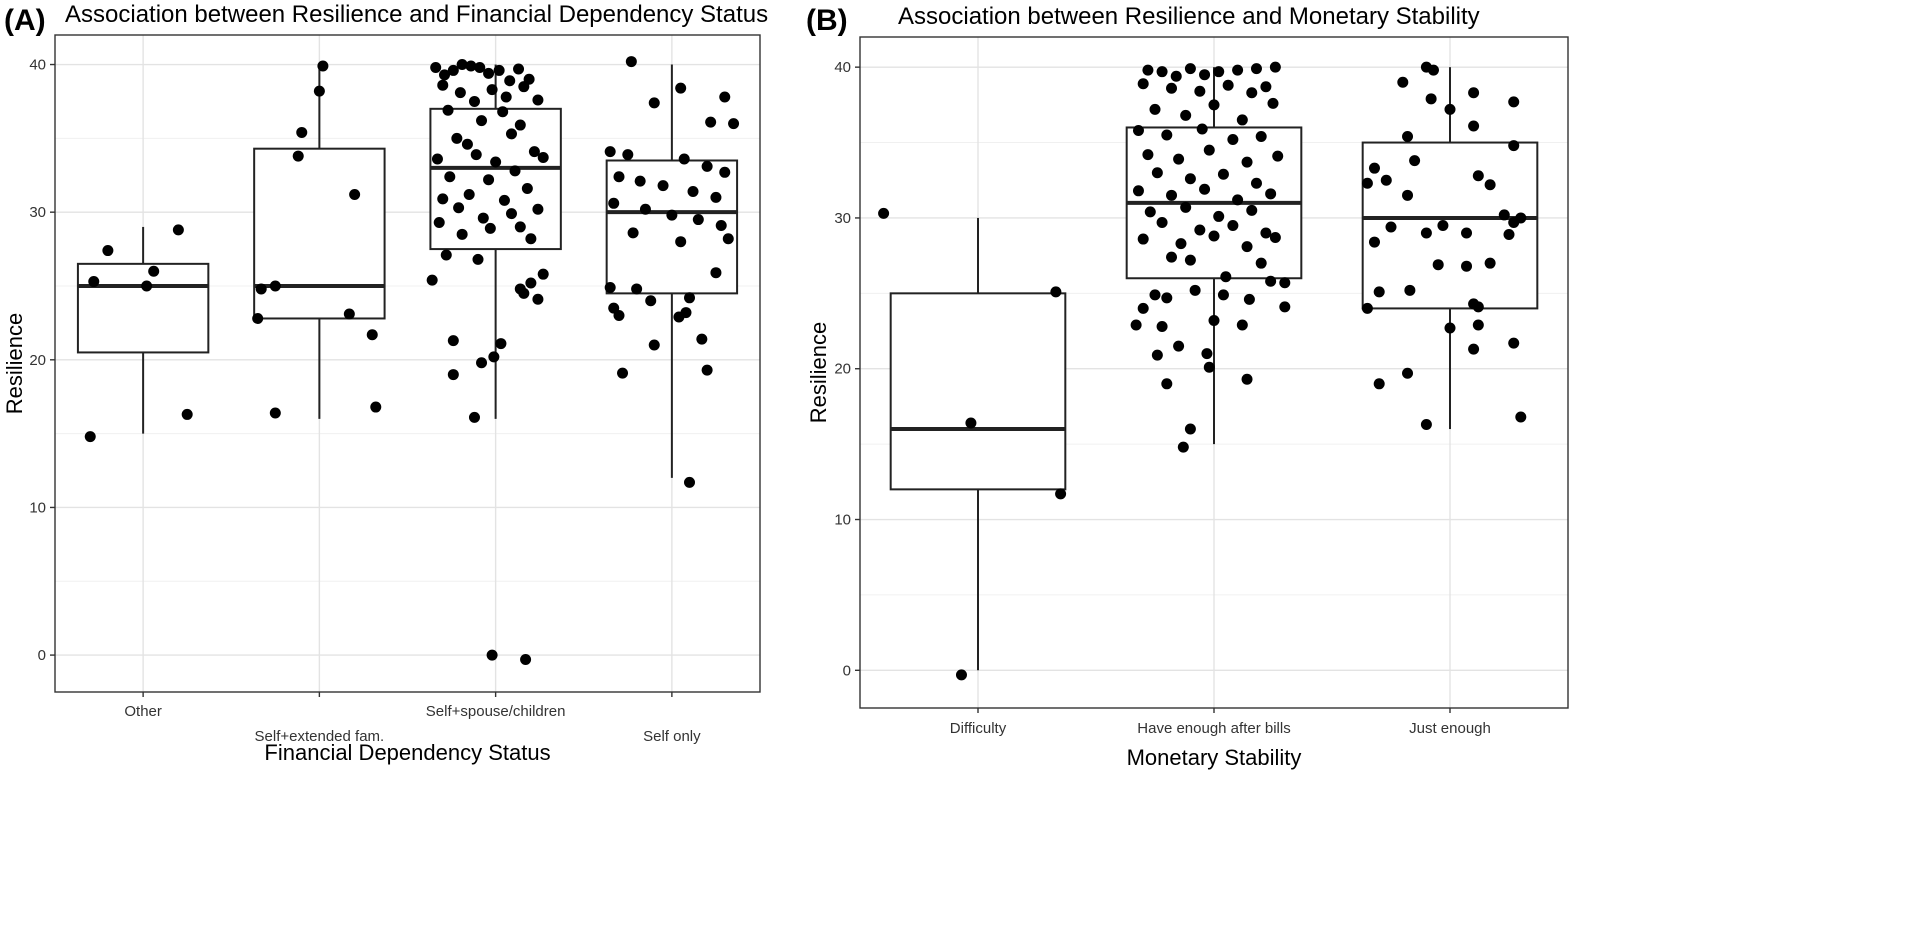  I want to click on iqr-box, so click(978, 391).